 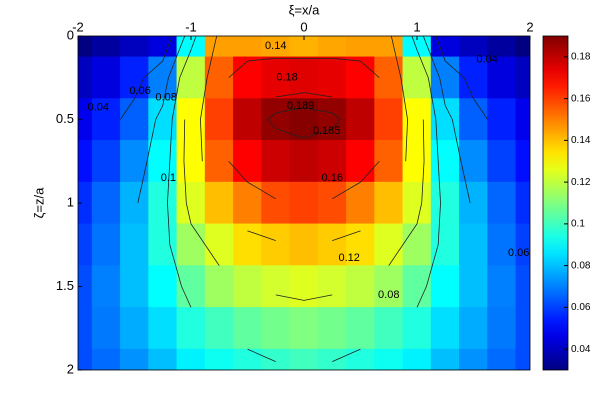 What do you see at coordinates (332, 178) in the screenshot?
I see `contour-label: 0.16` at bounding box center [332, 178].